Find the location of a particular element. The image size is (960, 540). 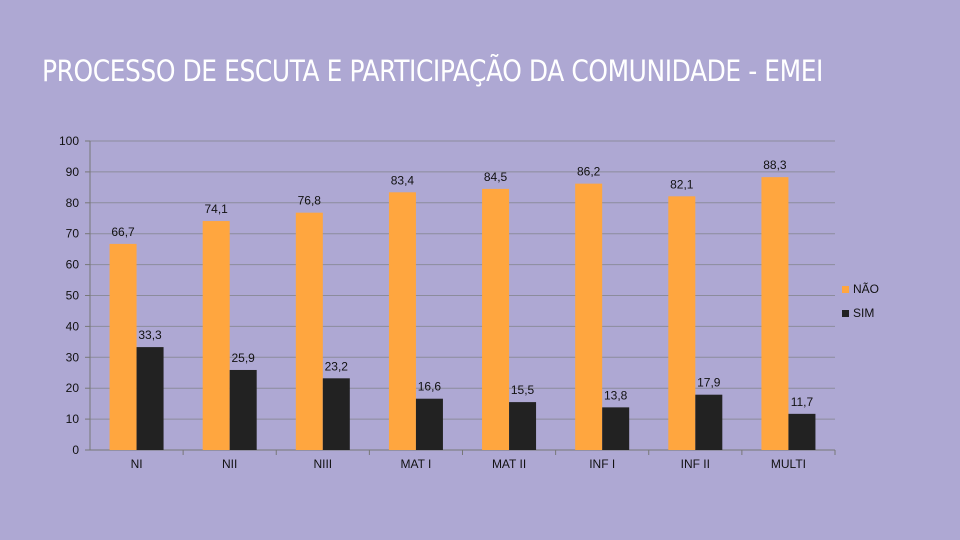

data-label: 13,8 is located at coordinates (616, 395).